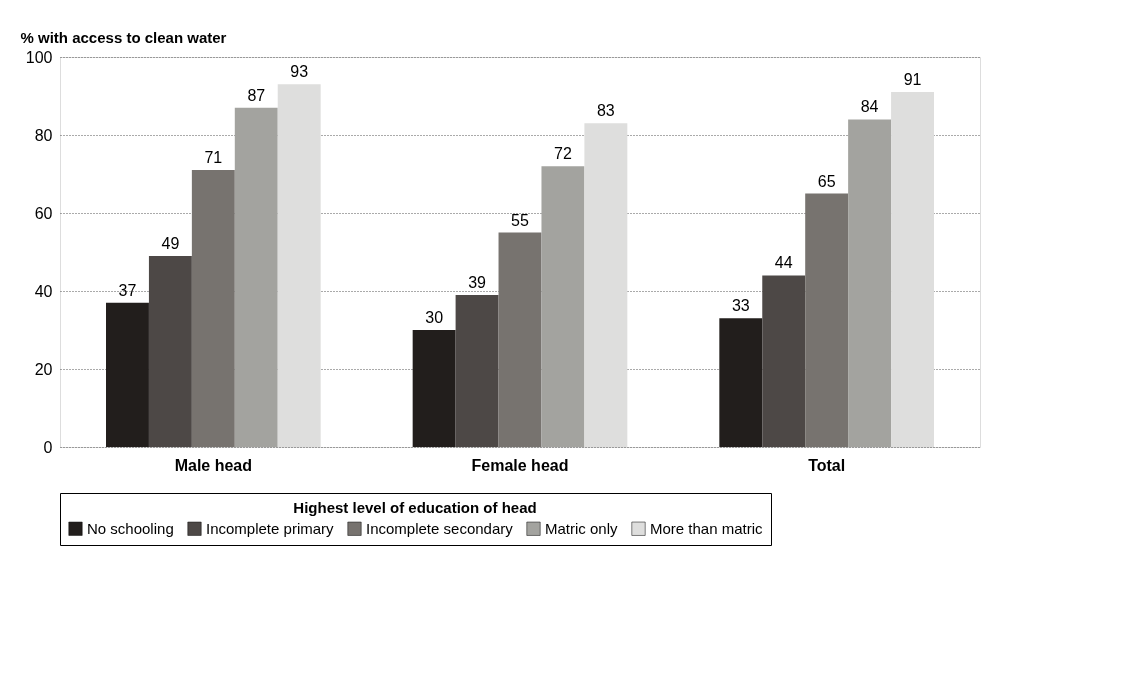 The height and width of the screenshot is (682, 1132). I want to click on data-label: 30, so click(434, 317).